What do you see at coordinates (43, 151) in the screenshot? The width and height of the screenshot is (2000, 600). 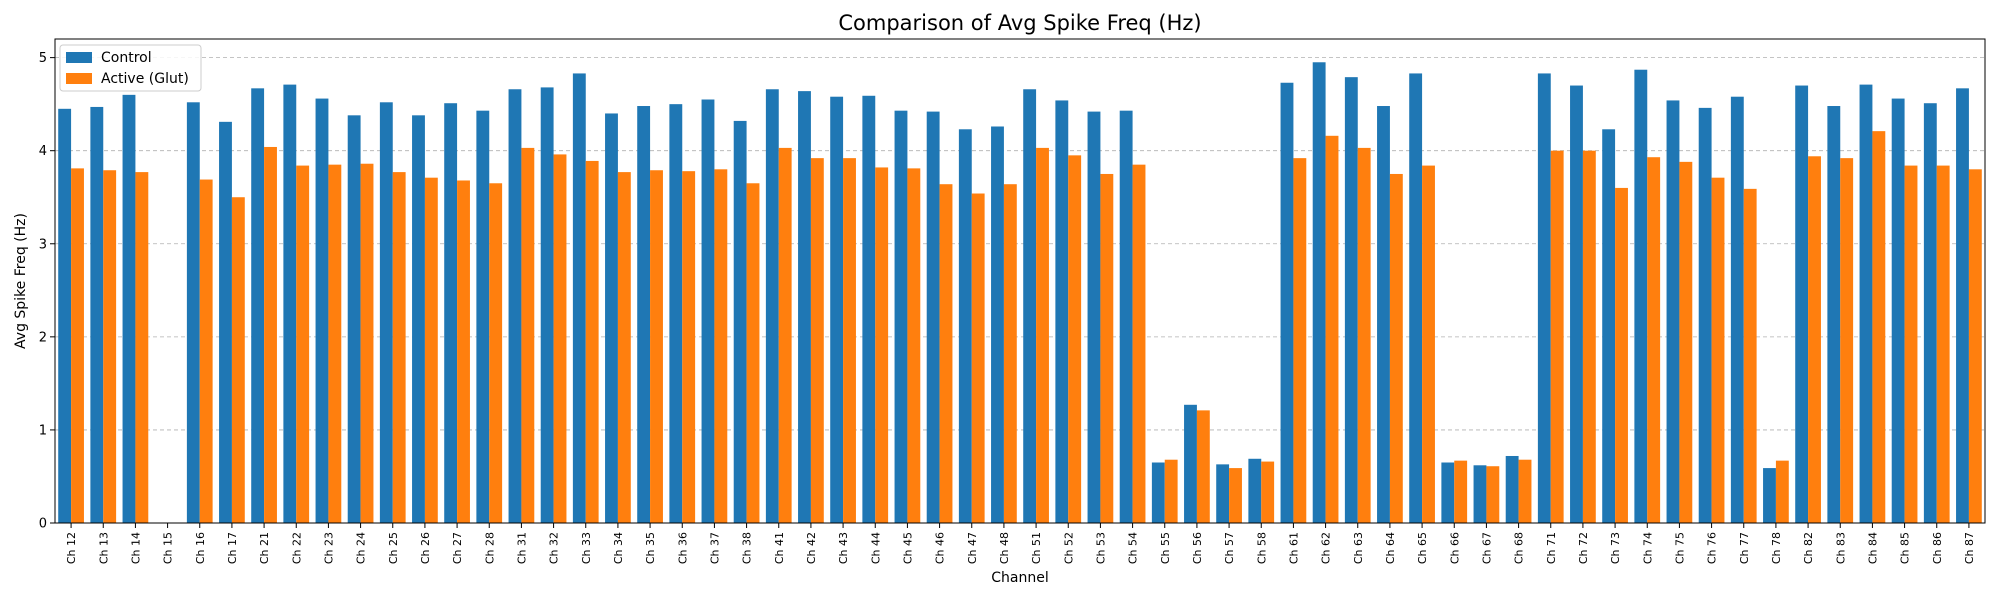 I see `y-tick-label: 4` at bounding box center [43, 151].